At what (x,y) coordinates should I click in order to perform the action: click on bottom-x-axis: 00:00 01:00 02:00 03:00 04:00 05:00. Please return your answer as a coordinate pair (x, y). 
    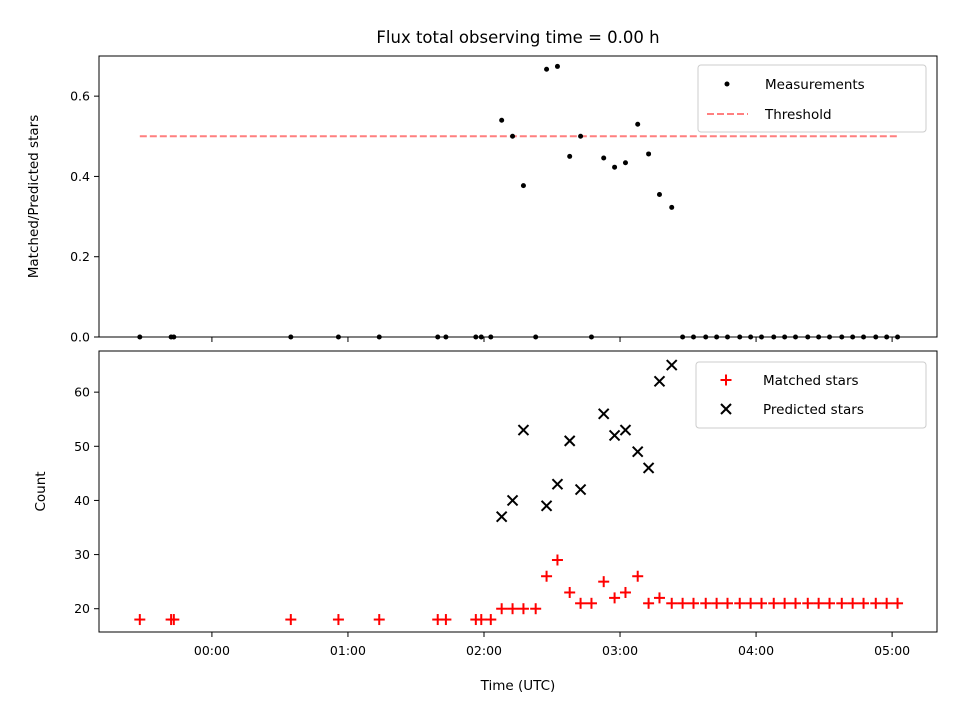
    Looking at the image, I should click on (552, 645).